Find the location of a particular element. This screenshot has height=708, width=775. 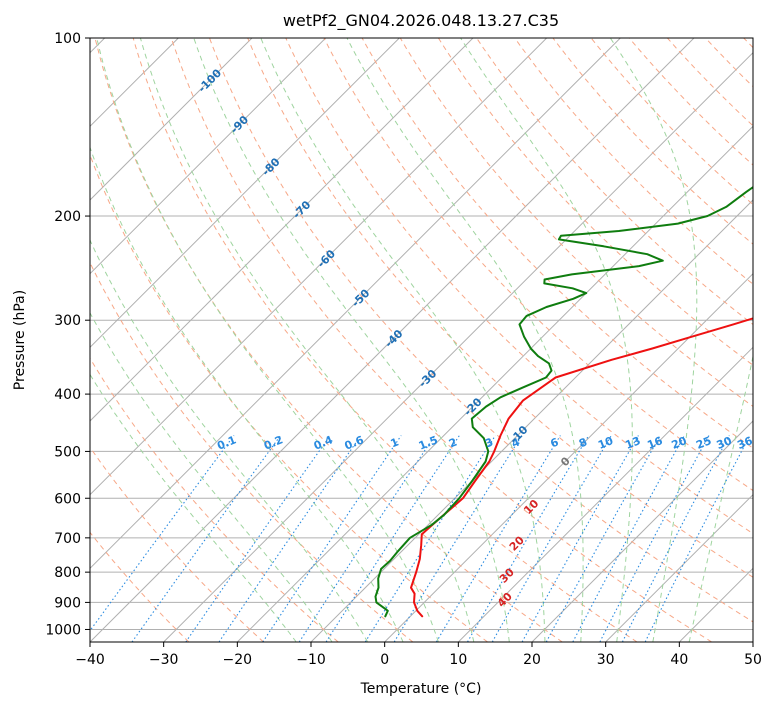

mixing-ratio-label: 1 is located at coordinates (395, 443).